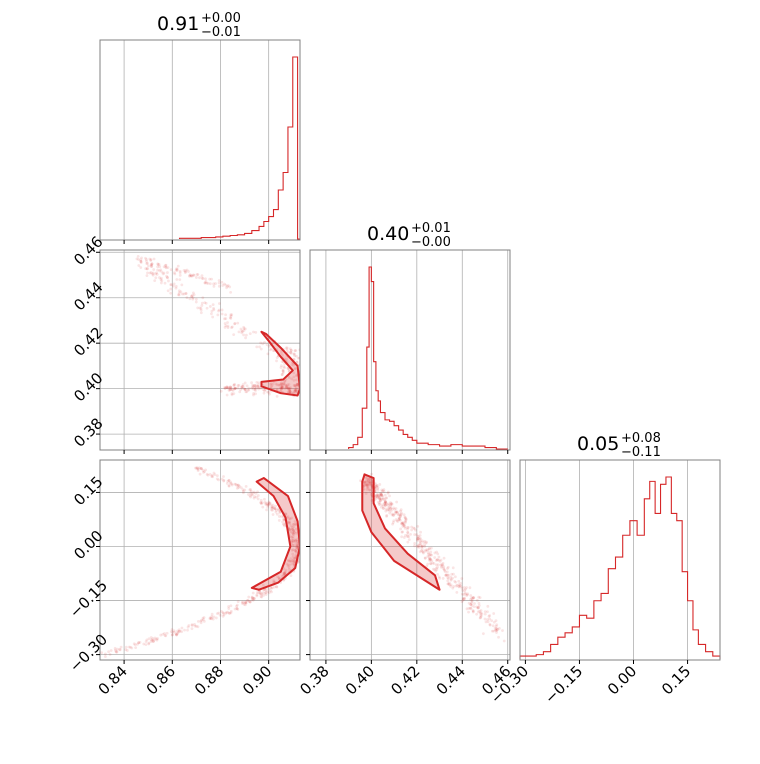 This screenshot has width=760, height=764. I want to click on x-tick-label: 0.44, so click(451, 680).